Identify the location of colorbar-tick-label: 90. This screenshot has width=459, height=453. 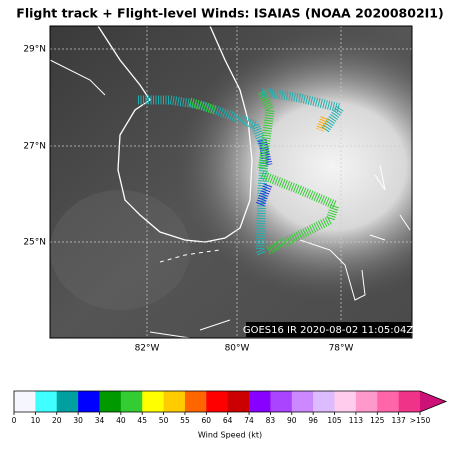
(292, 420).